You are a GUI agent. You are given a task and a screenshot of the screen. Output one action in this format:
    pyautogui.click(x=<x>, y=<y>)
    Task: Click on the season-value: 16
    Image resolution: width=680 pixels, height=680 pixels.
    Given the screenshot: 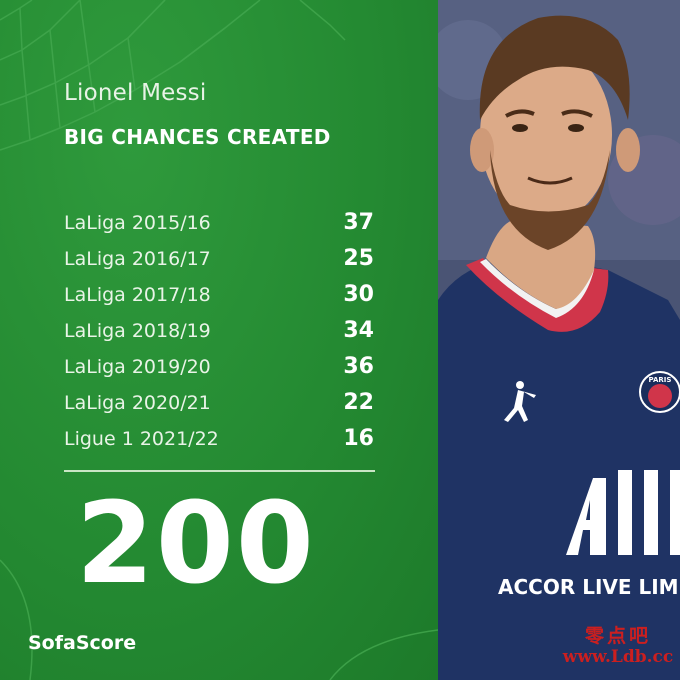 What is the action you would take?
    pyautogui.click(x=358, y=438)
    